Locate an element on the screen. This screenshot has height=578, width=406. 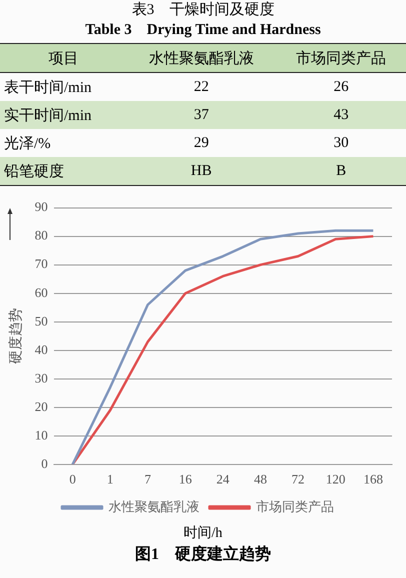
x-axis-title: 时间/h is located at coordinates (203, 533).